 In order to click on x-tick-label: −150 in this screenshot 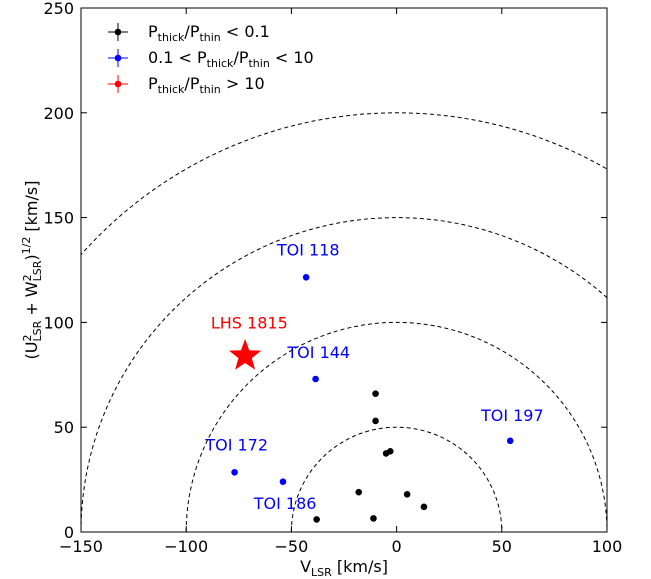, I will do `click(81, 546)`.